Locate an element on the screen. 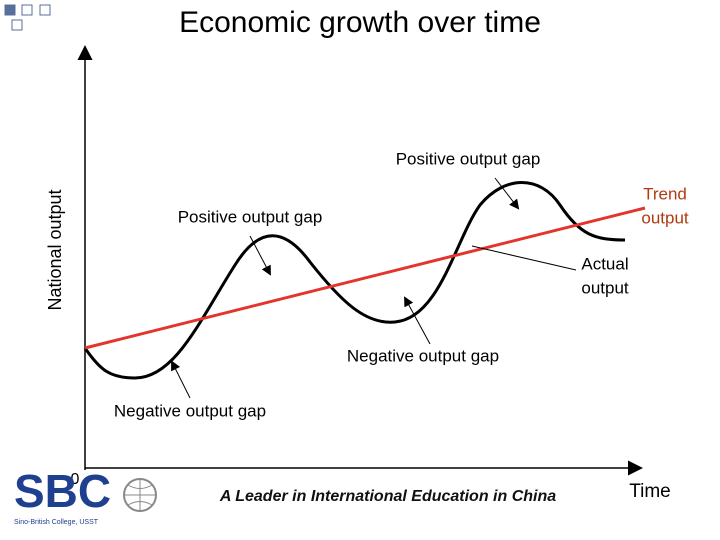 Image resolution: width=720 pixels, height=540 pixels. x-axis-label: Time is located at coordinates (650, 491).